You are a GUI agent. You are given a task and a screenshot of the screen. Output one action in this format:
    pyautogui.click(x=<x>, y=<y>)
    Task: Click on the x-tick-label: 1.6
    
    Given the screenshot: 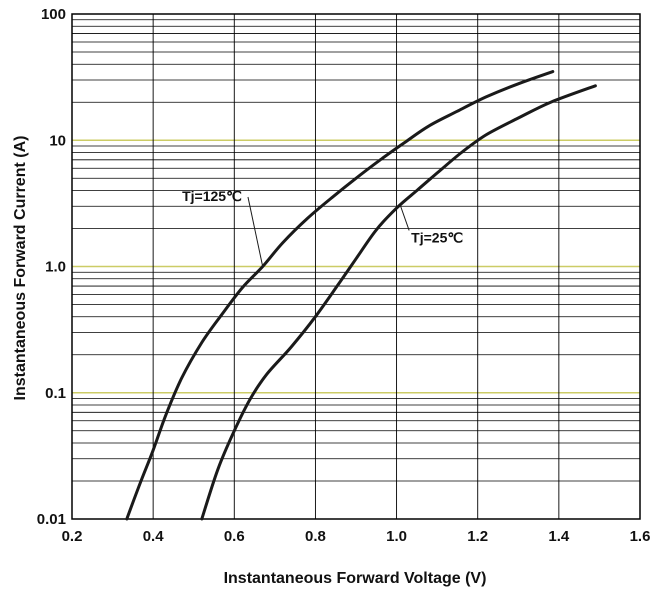 What is the action you would take?
    pyautogui.click(x=640, y=536)
    